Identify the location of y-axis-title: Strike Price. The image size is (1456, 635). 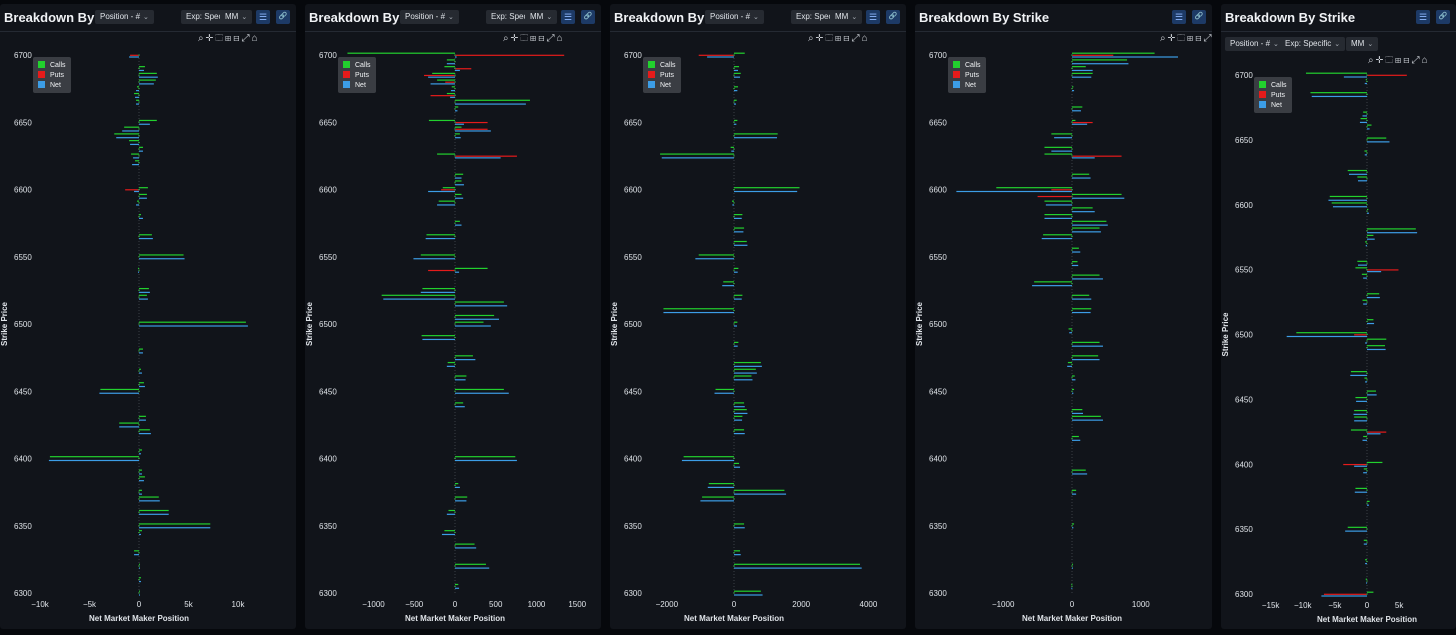
(614, 323).